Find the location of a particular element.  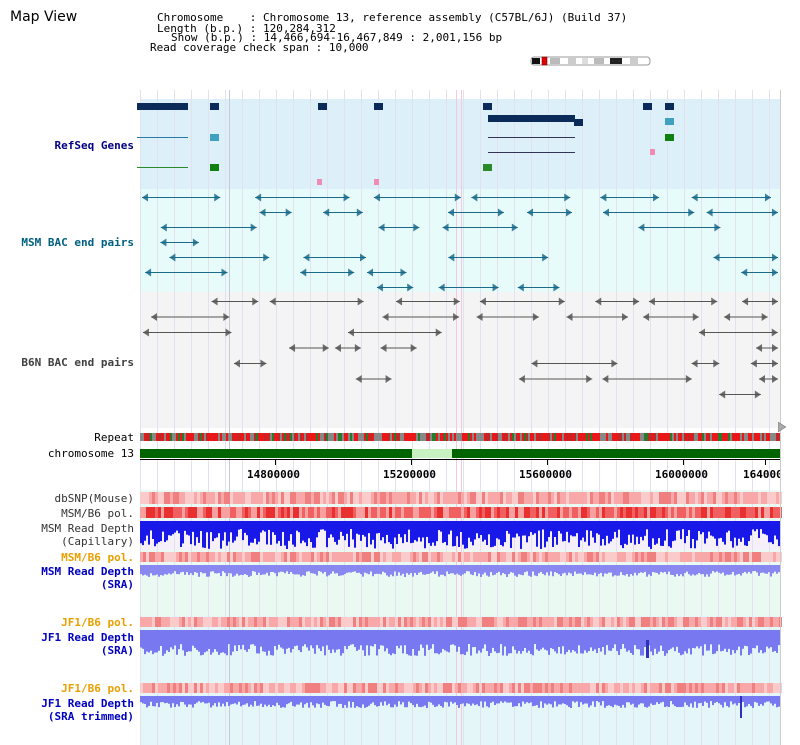

msm-depth-sra-label: MSM Read Depth (SRA) is located at coordinates (67, 578).